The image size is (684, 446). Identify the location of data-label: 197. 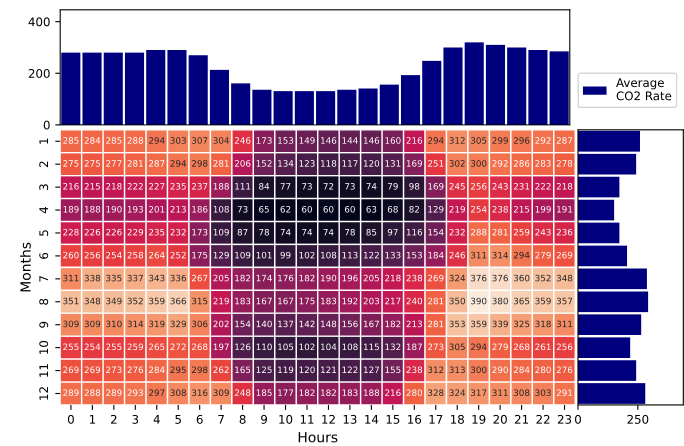
(221, 347).